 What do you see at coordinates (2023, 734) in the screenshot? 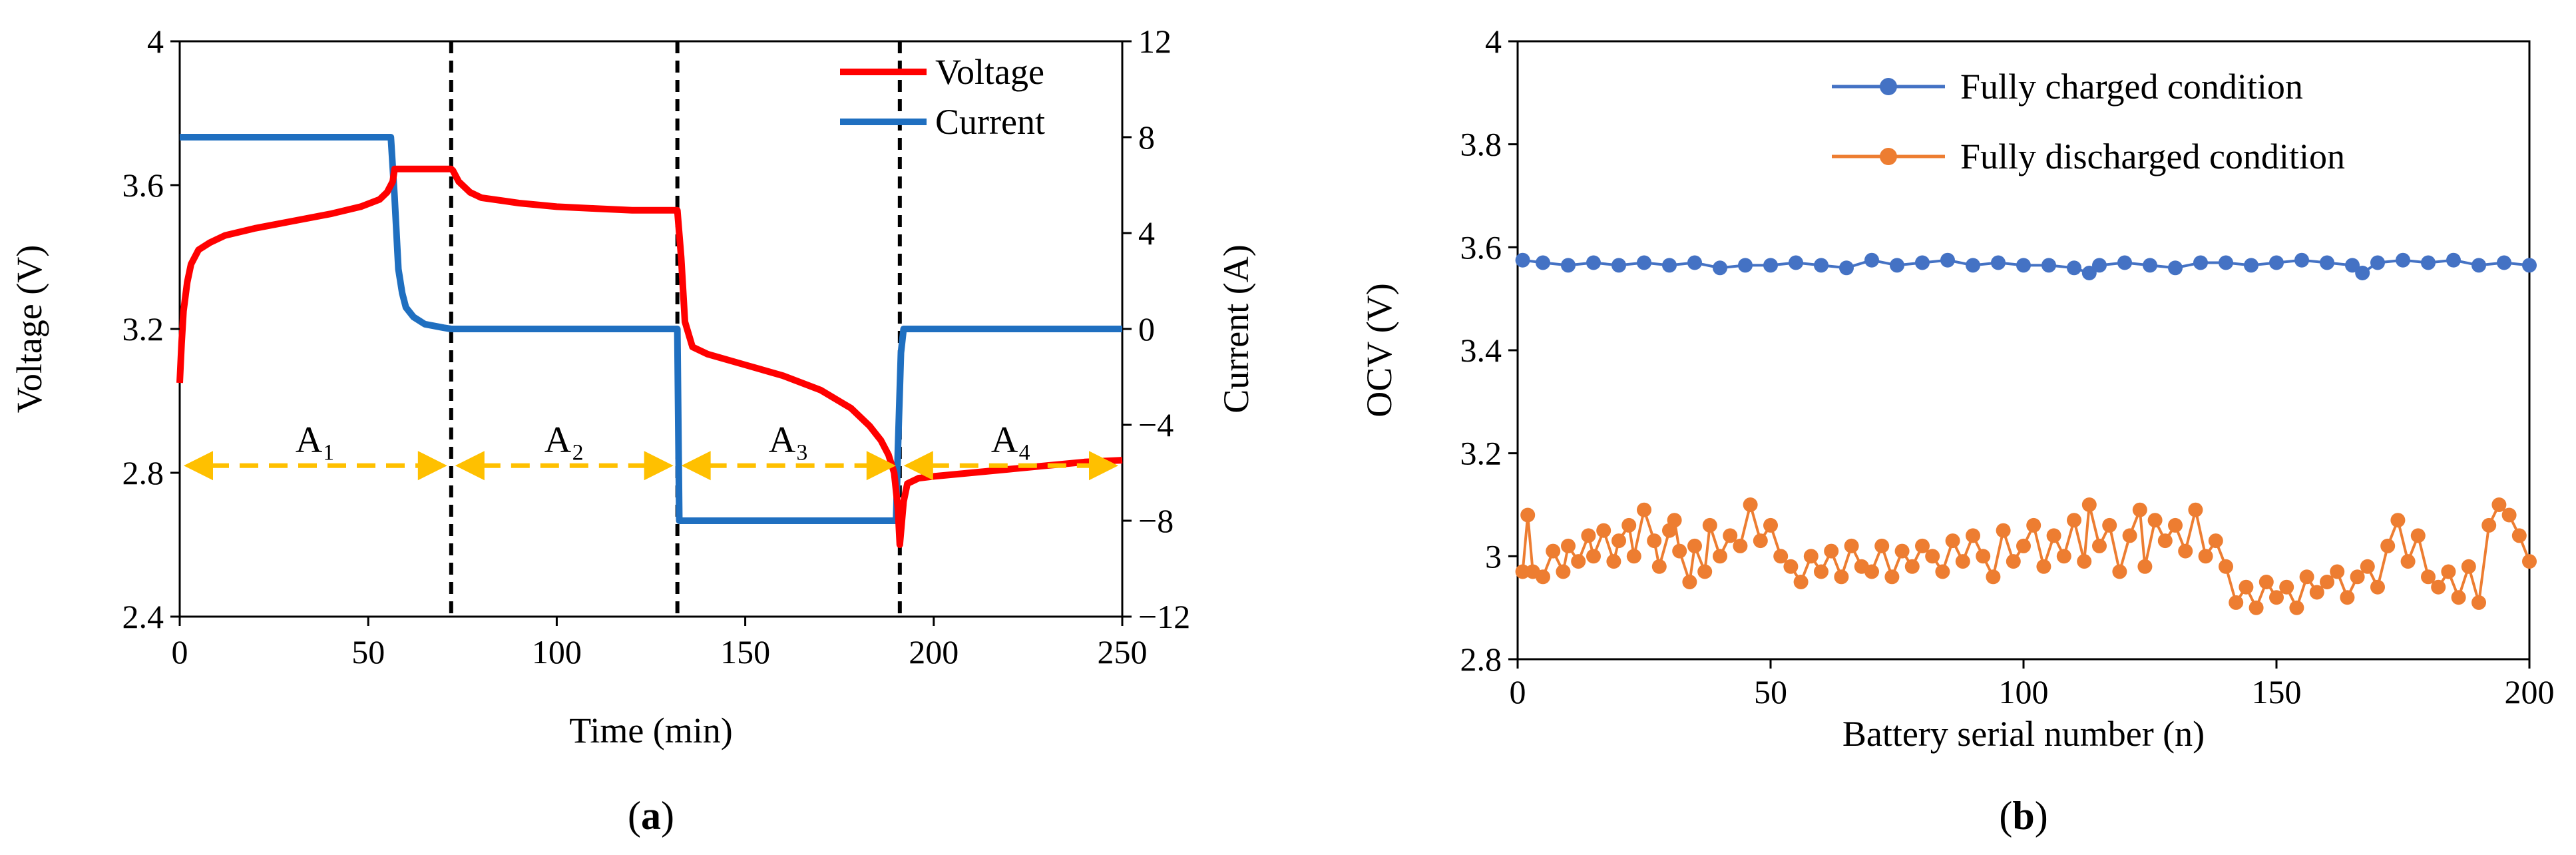
I see `panel-b-x-axis-label: Battery serial number (n)` at bounding box center [2023, 734].